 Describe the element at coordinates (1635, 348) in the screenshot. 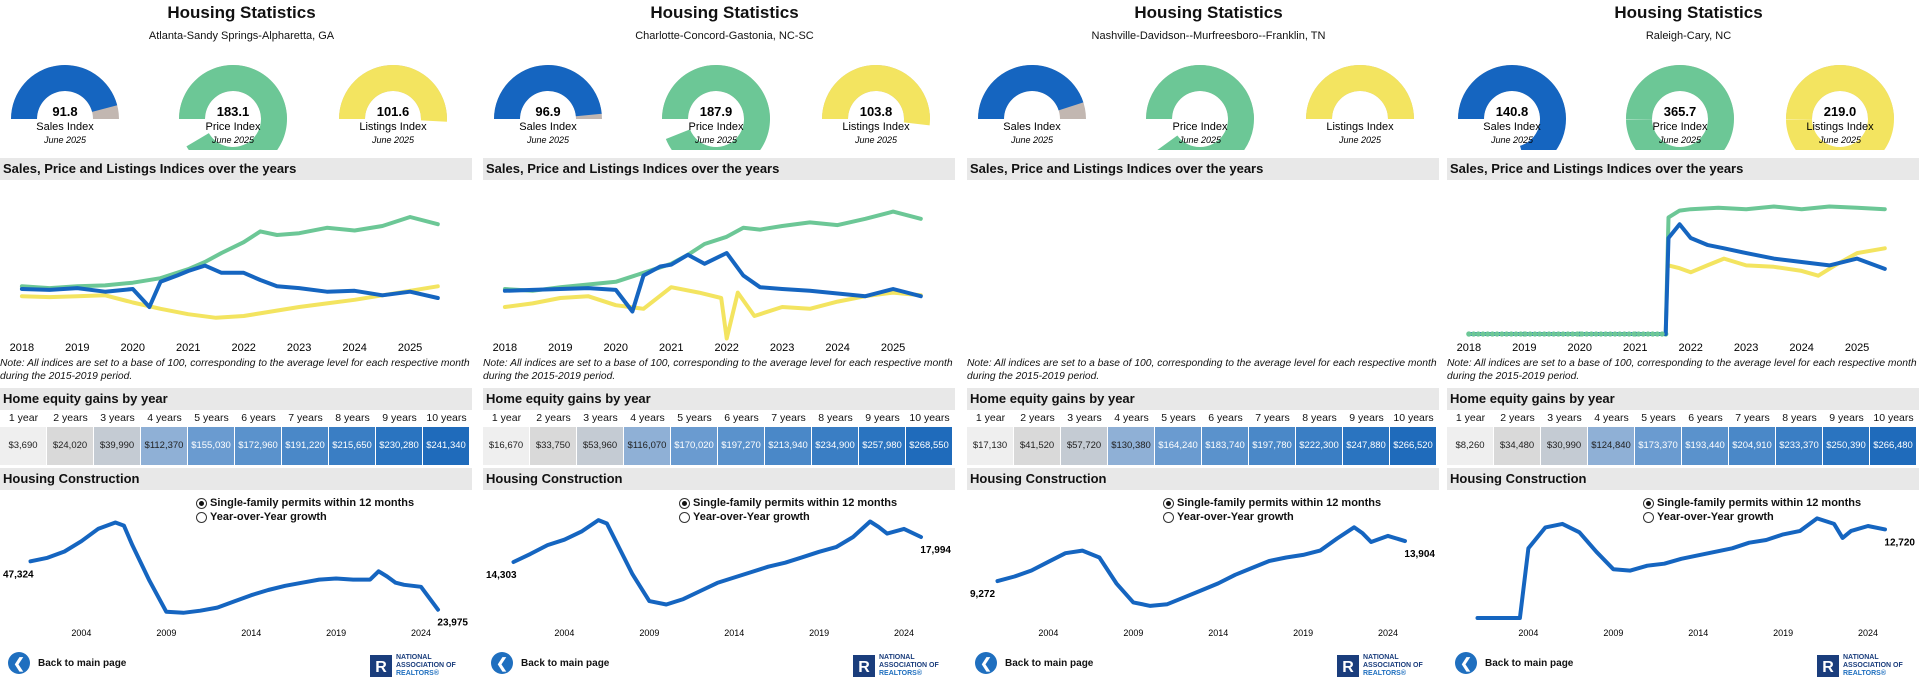

I see `x-tick-label: 2021` at that location.